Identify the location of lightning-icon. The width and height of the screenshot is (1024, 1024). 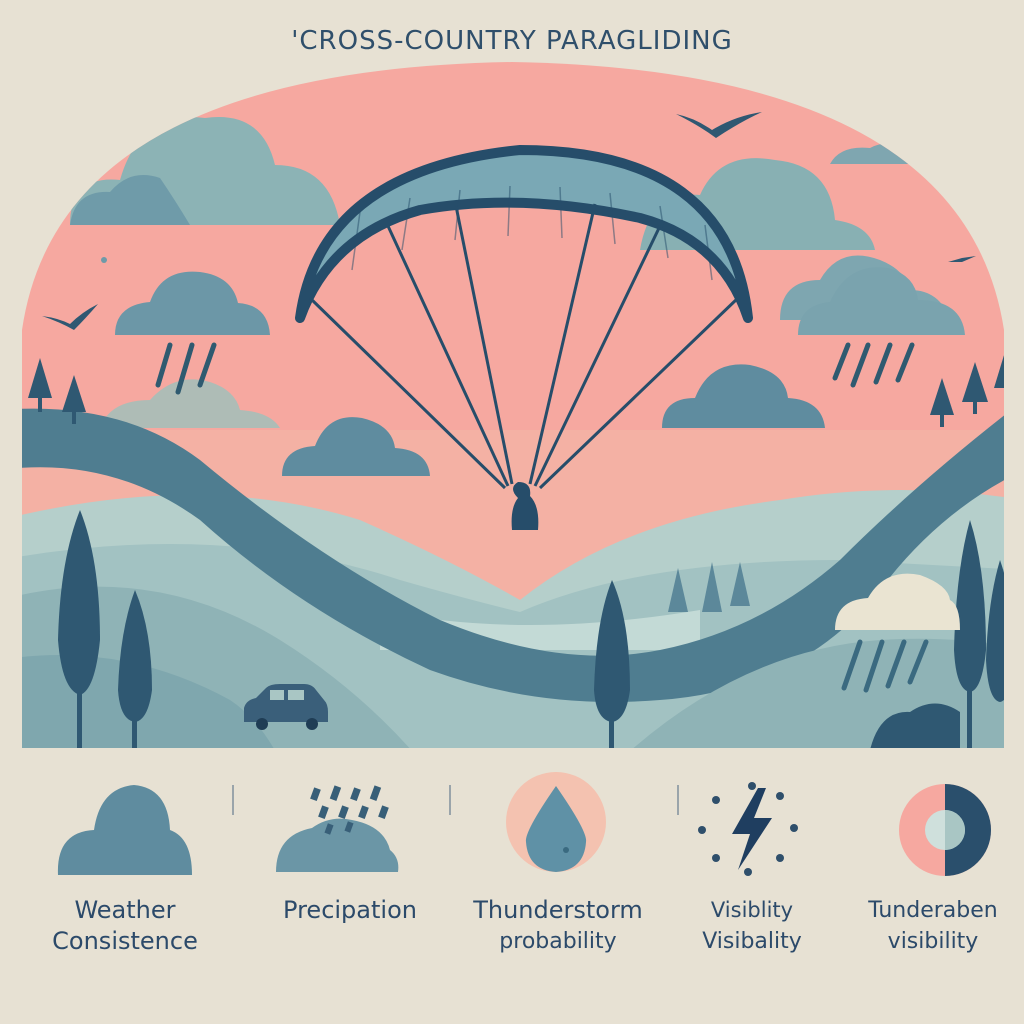
(748, 829).